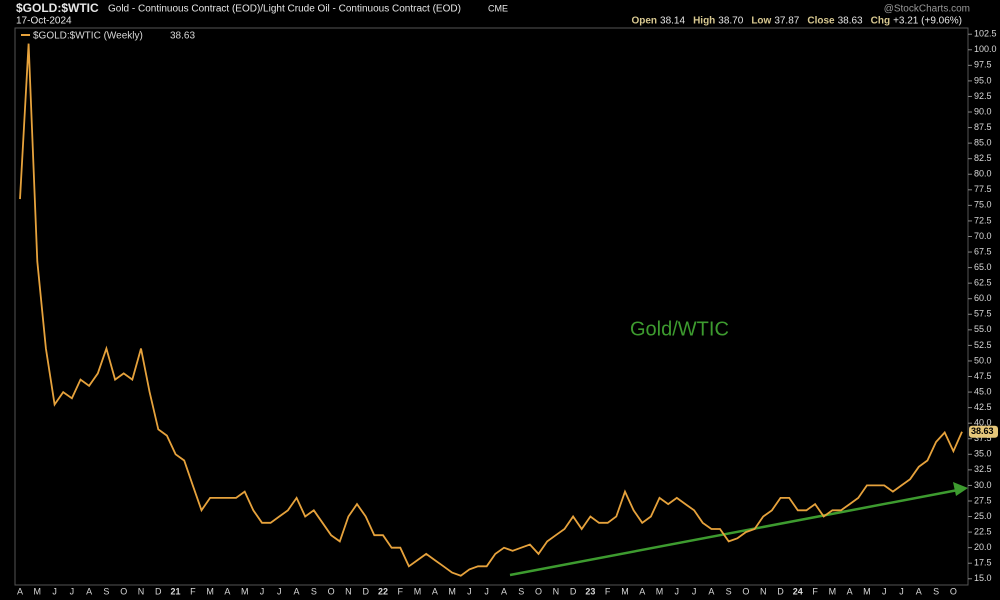  I want to click on quote-value: 38.14, so click(672, 21).